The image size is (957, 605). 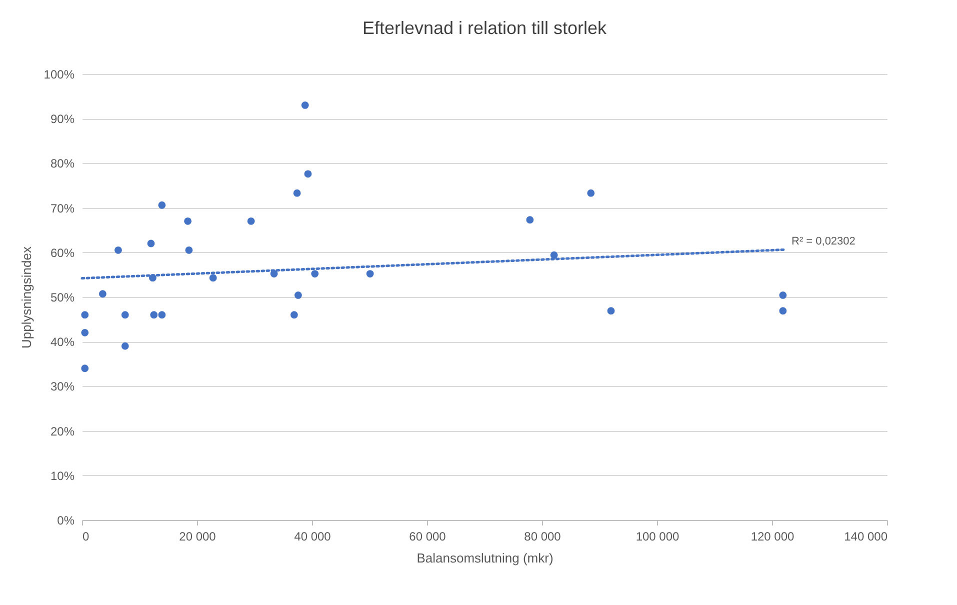 I want to click on y-tick-label: 0%, so click(x=66, y=521).